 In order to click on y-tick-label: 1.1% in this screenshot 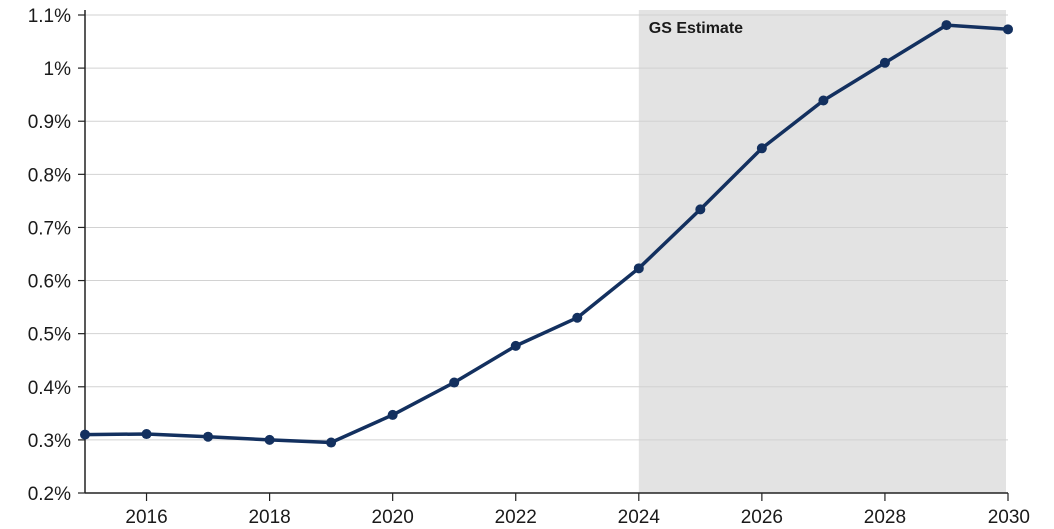, I will do `click(49, 16)`.